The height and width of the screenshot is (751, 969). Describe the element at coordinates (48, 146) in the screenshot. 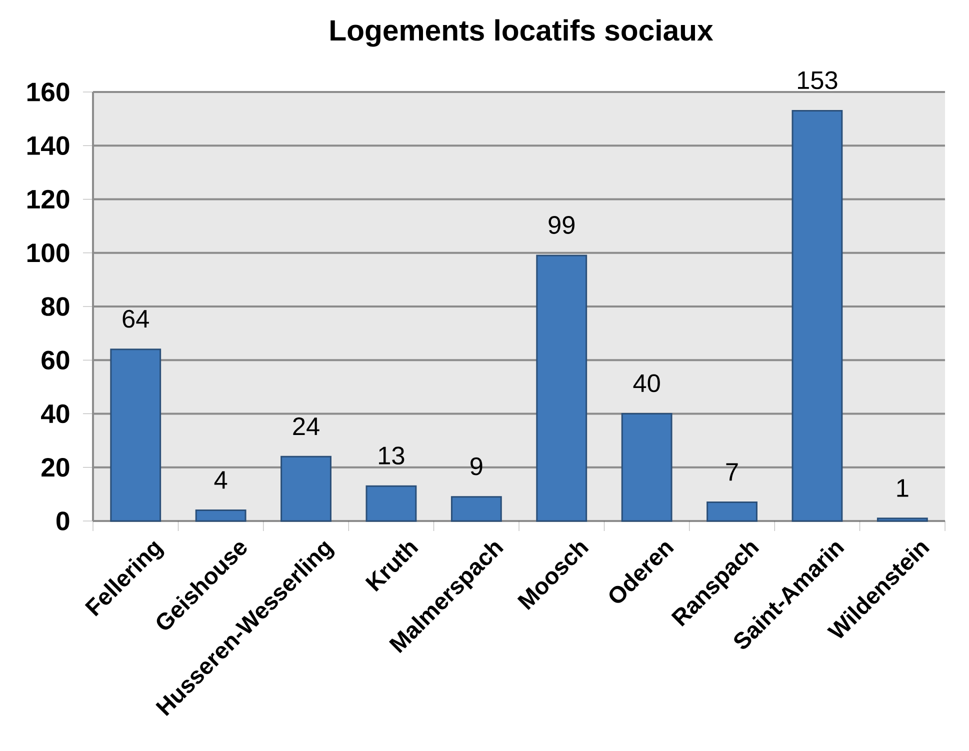

I see `y-tick-label: 140` at that location.